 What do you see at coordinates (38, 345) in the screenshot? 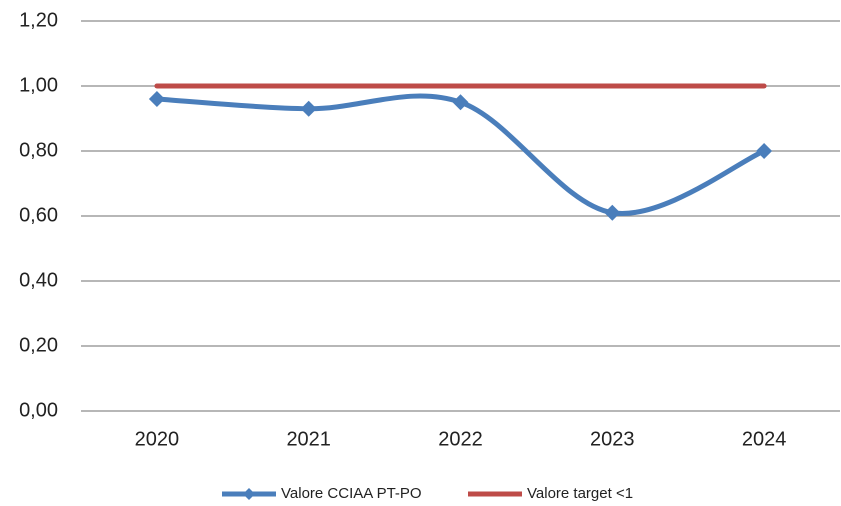
I see `y-tick-label: 0,20` at bounding box center [38, 345].